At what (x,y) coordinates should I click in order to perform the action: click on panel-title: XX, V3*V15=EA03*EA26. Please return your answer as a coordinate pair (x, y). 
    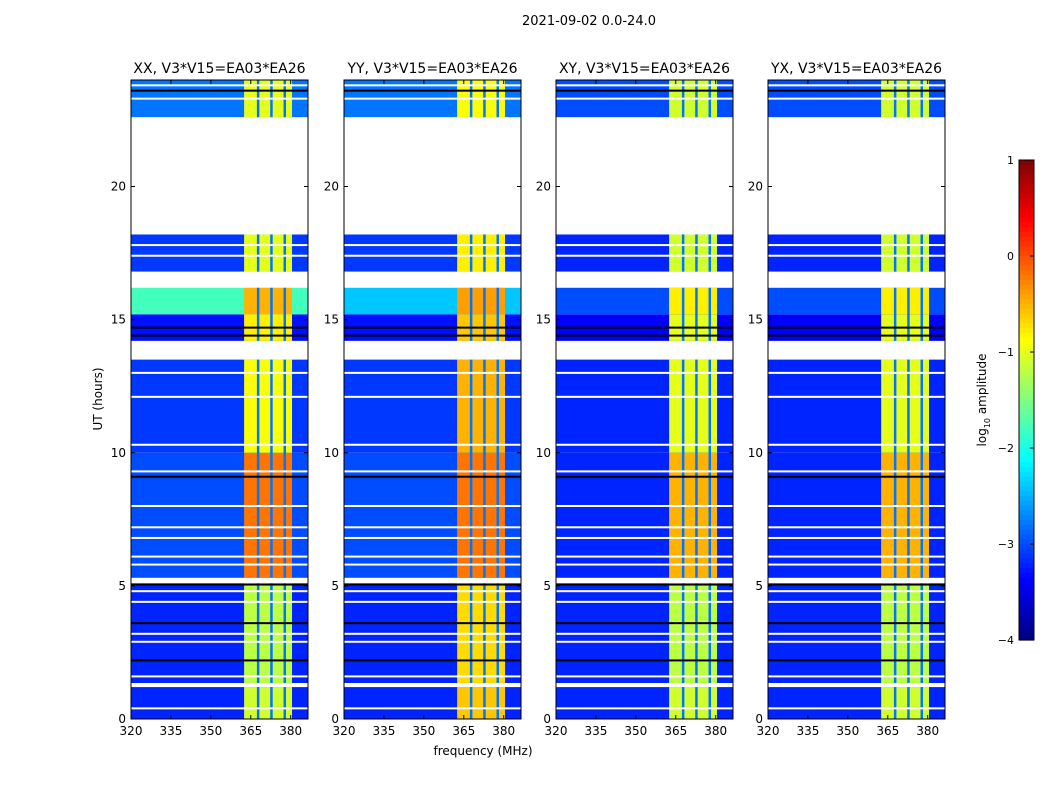
    Looking at the image, I should click on (219, 69).